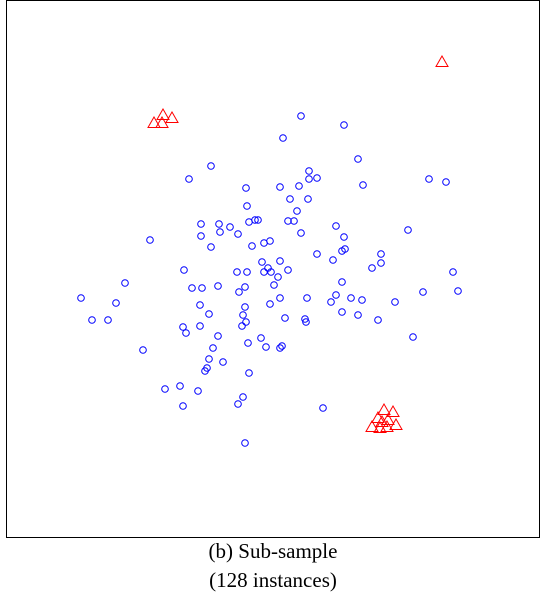 This screenshot has width=546, height=599. What do you see at coordinates (273, 580) in the screenshot?
I see `caption-line: (128 instances)` at bounding box center [273, 580].